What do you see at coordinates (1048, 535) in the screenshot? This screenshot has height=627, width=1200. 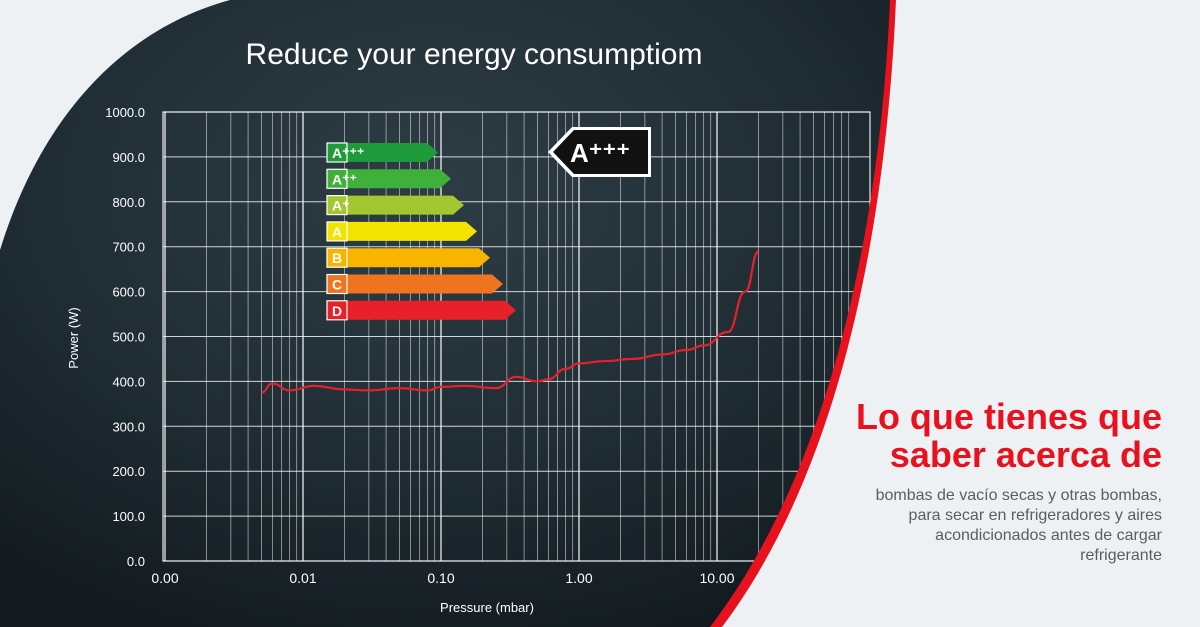 I see `description-line-3: acondicionados antes de cargar` at bounding box center [1048, 535].